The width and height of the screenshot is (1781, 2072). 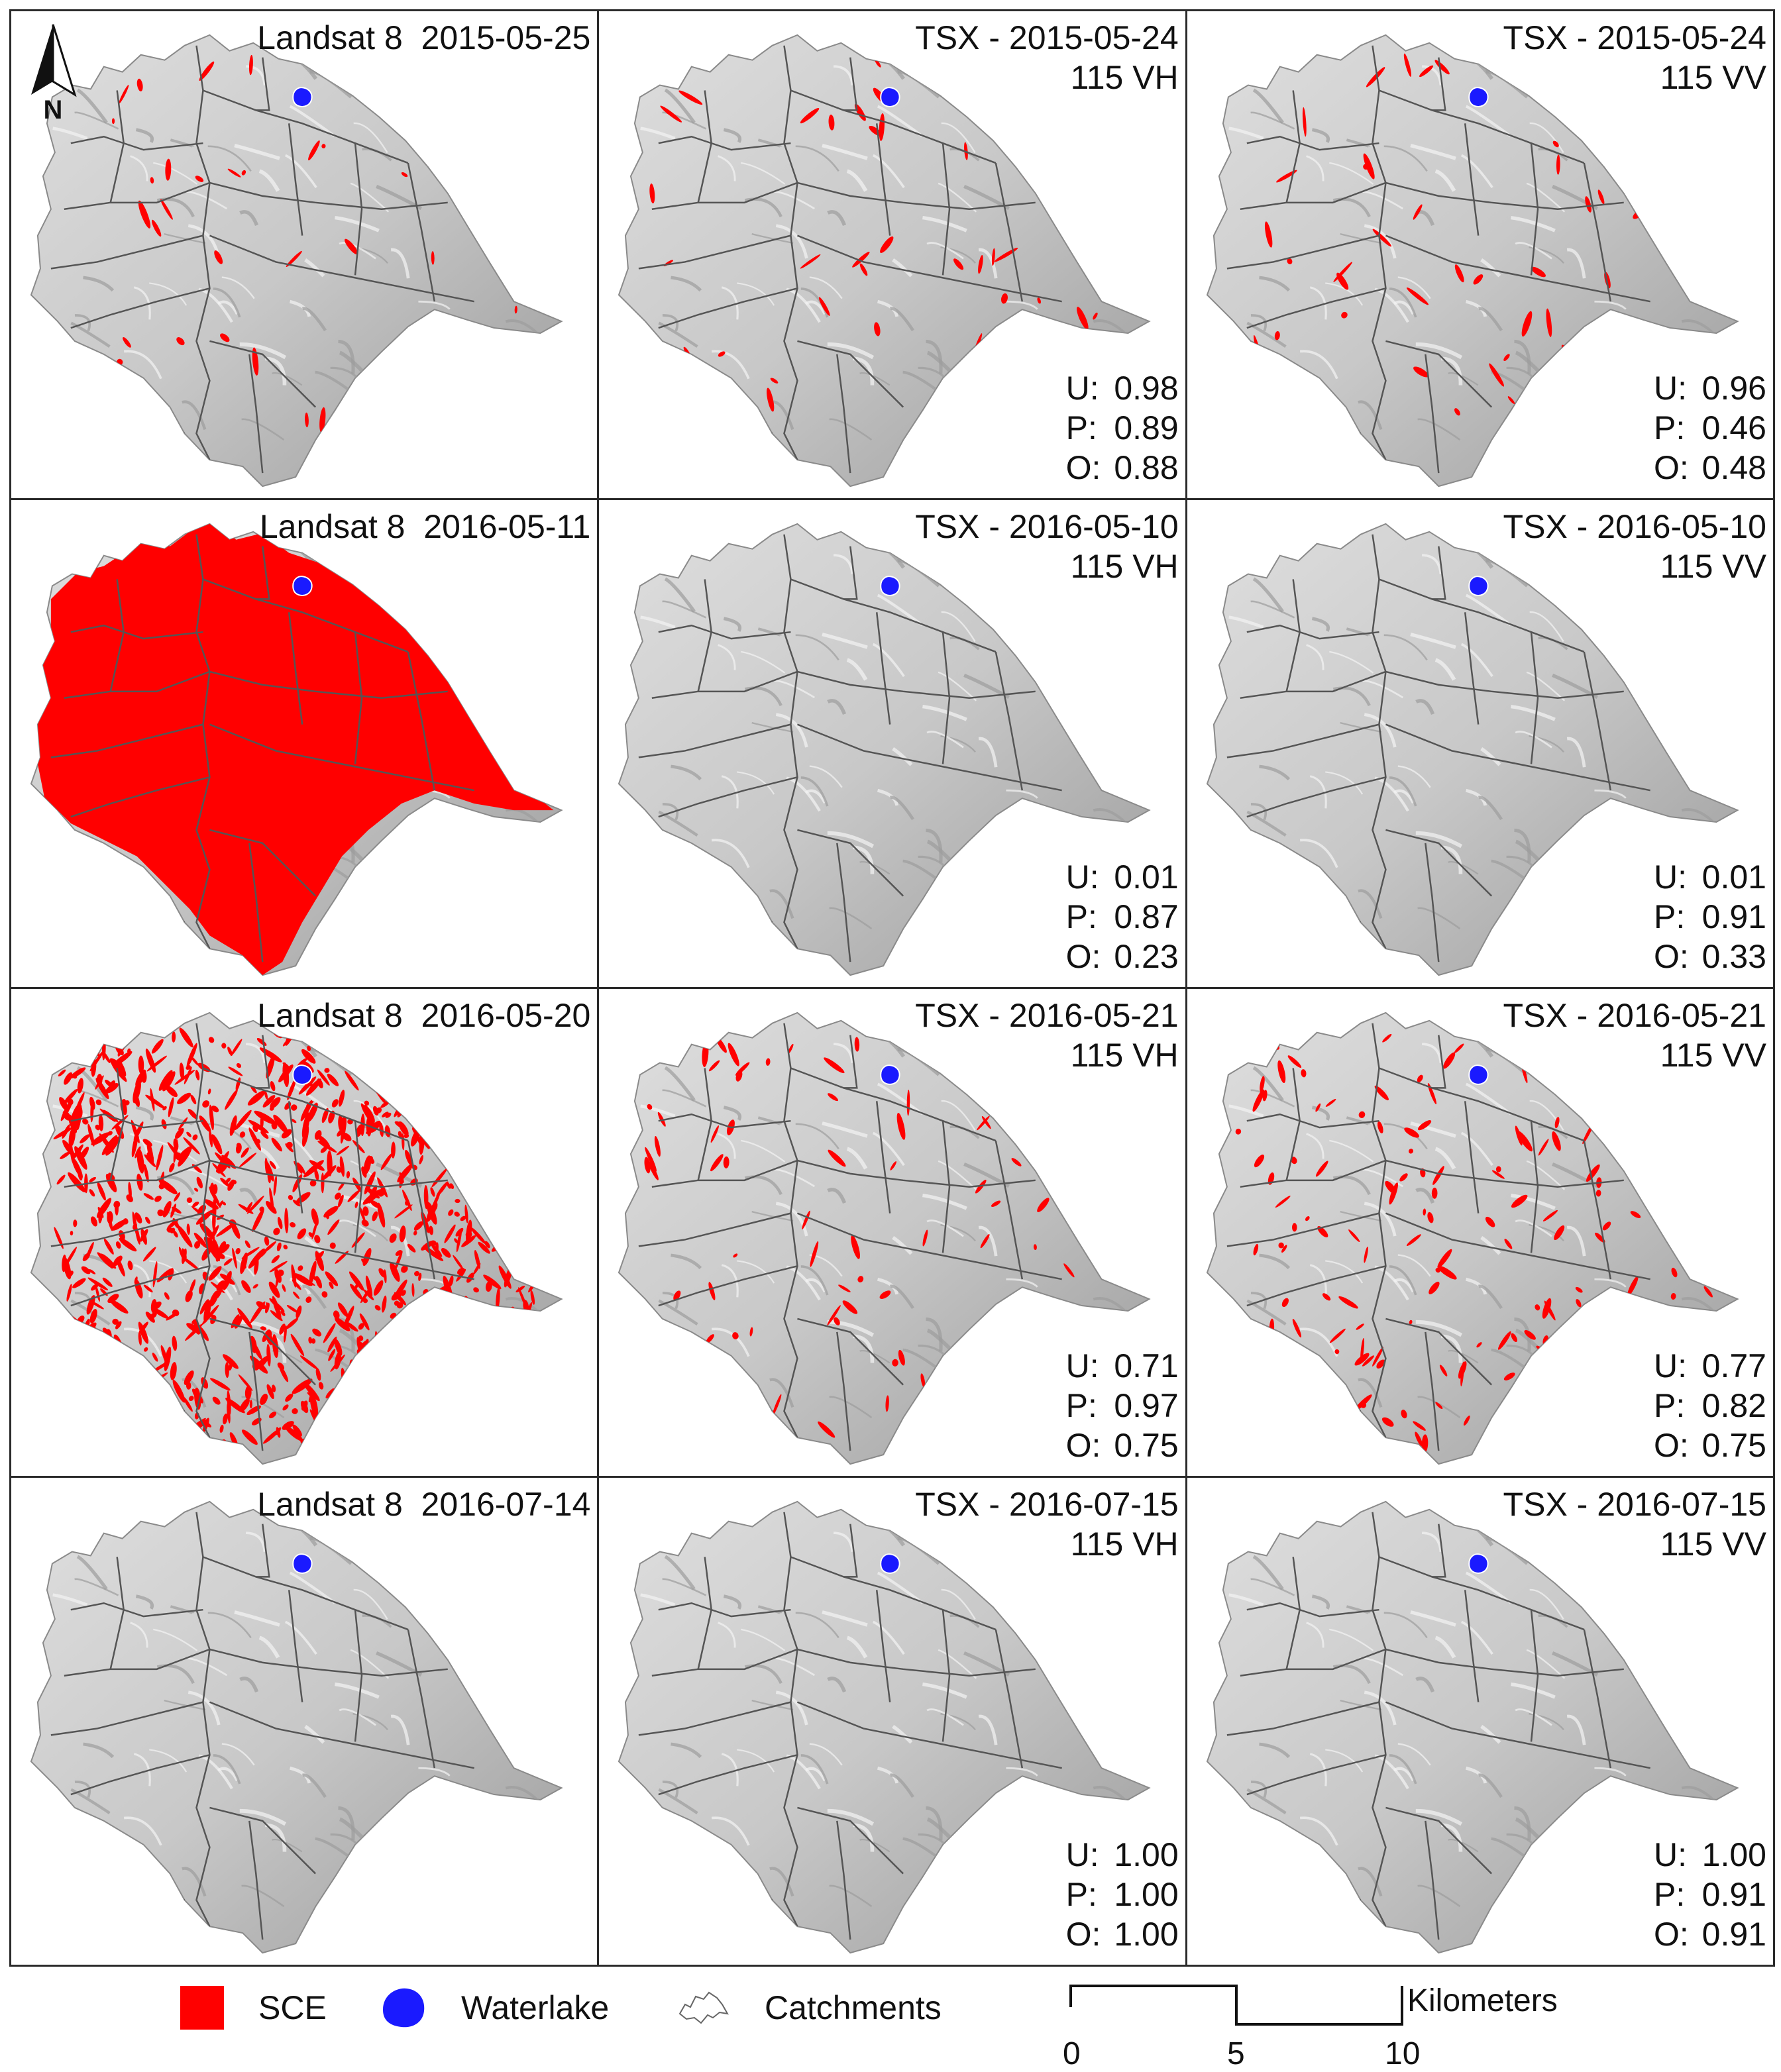 I want to click on legend-catchments: Catchments, so click(x=809, y=2008).